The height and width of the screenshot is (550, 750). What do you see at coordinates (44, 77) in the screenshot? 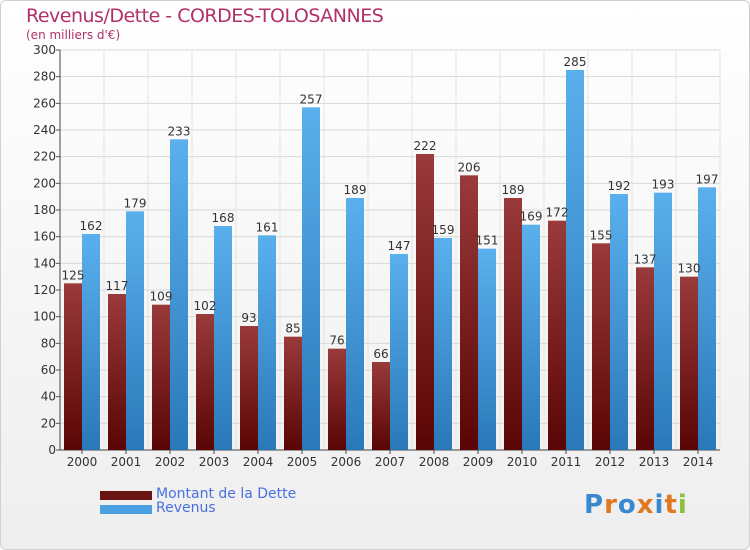
I see `y-tick-label: 280` at bounding box center [44, 77].